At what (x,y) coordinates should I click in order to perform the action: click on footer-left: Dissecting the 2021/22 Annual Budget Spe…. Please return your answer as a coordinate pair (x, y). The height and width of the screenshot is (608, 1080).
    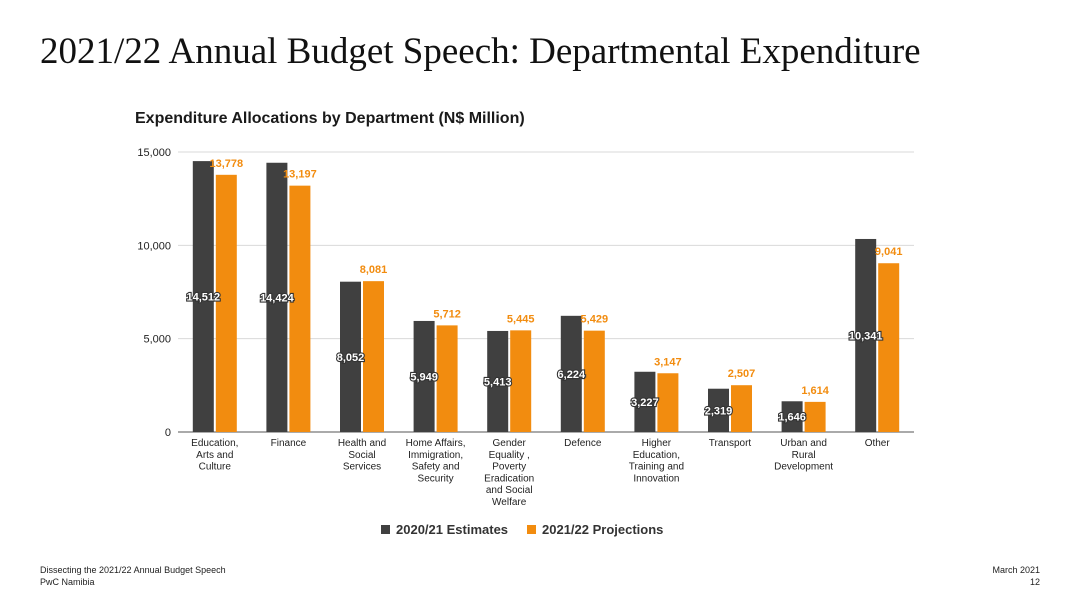
    Looking at the image, I should click on (133, 576).